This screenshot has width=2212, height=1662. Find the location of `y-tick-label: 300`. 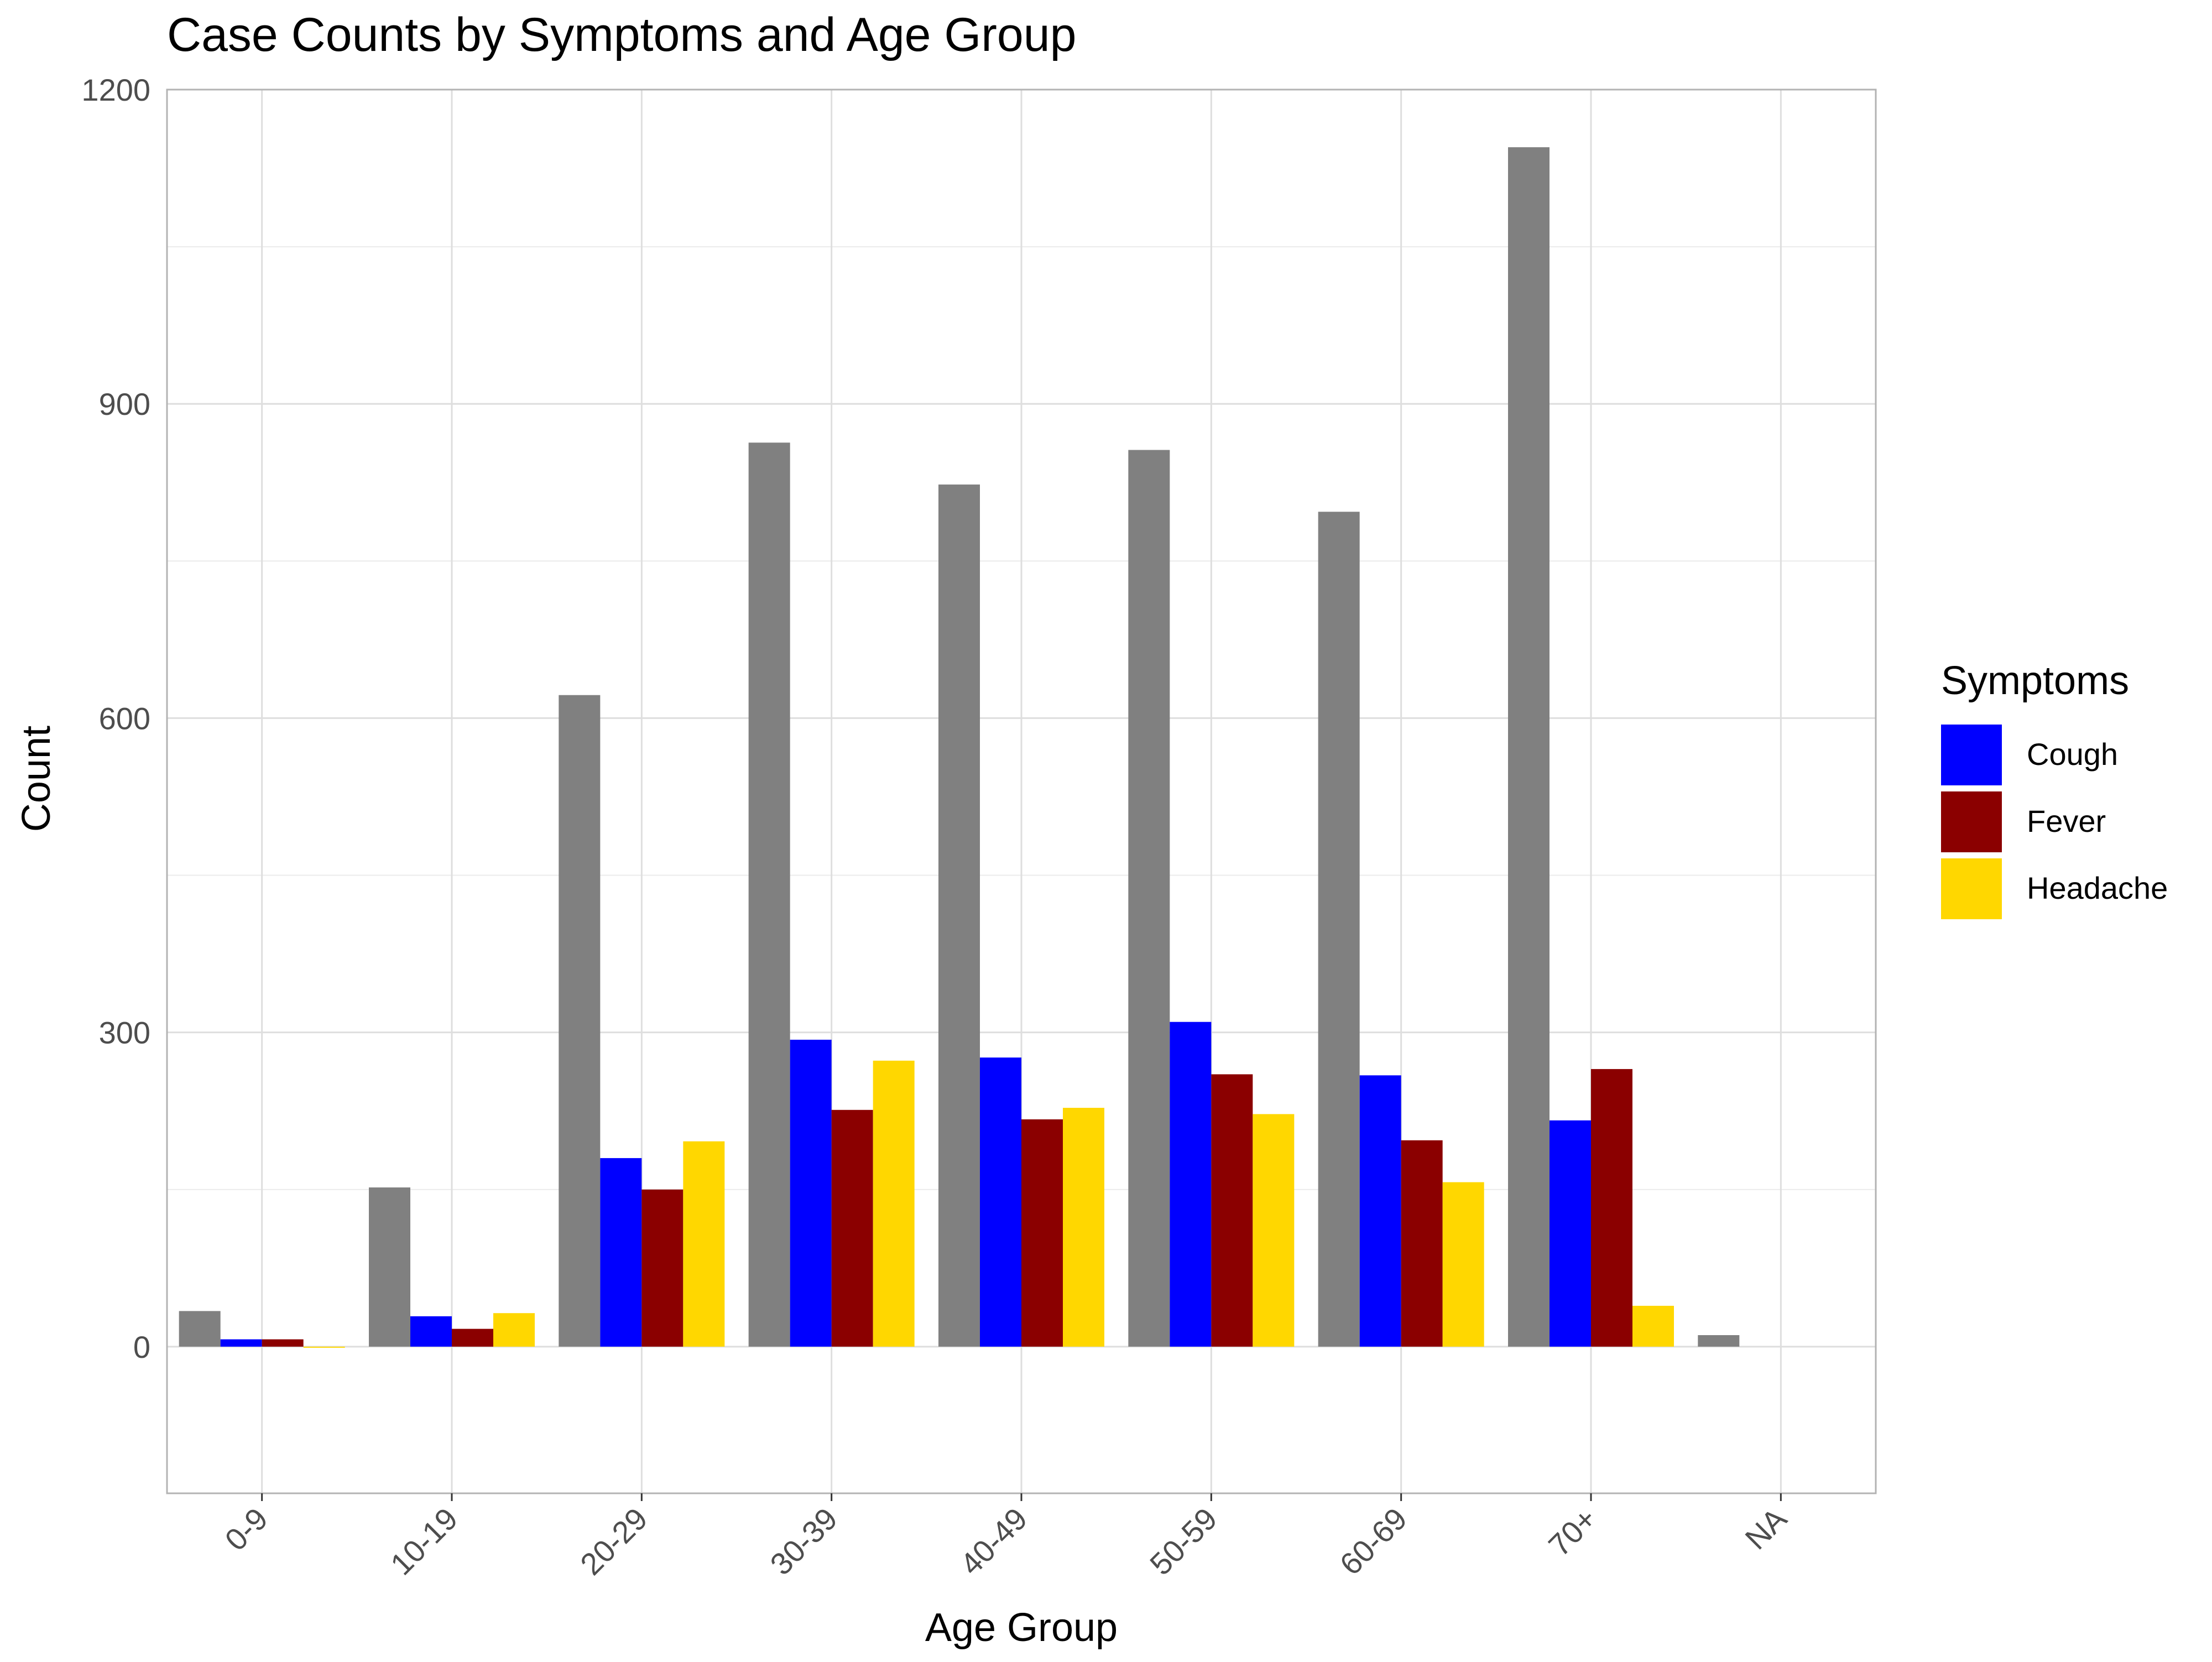

y-tick-label: 300 is located at coordinates (125, 1032).